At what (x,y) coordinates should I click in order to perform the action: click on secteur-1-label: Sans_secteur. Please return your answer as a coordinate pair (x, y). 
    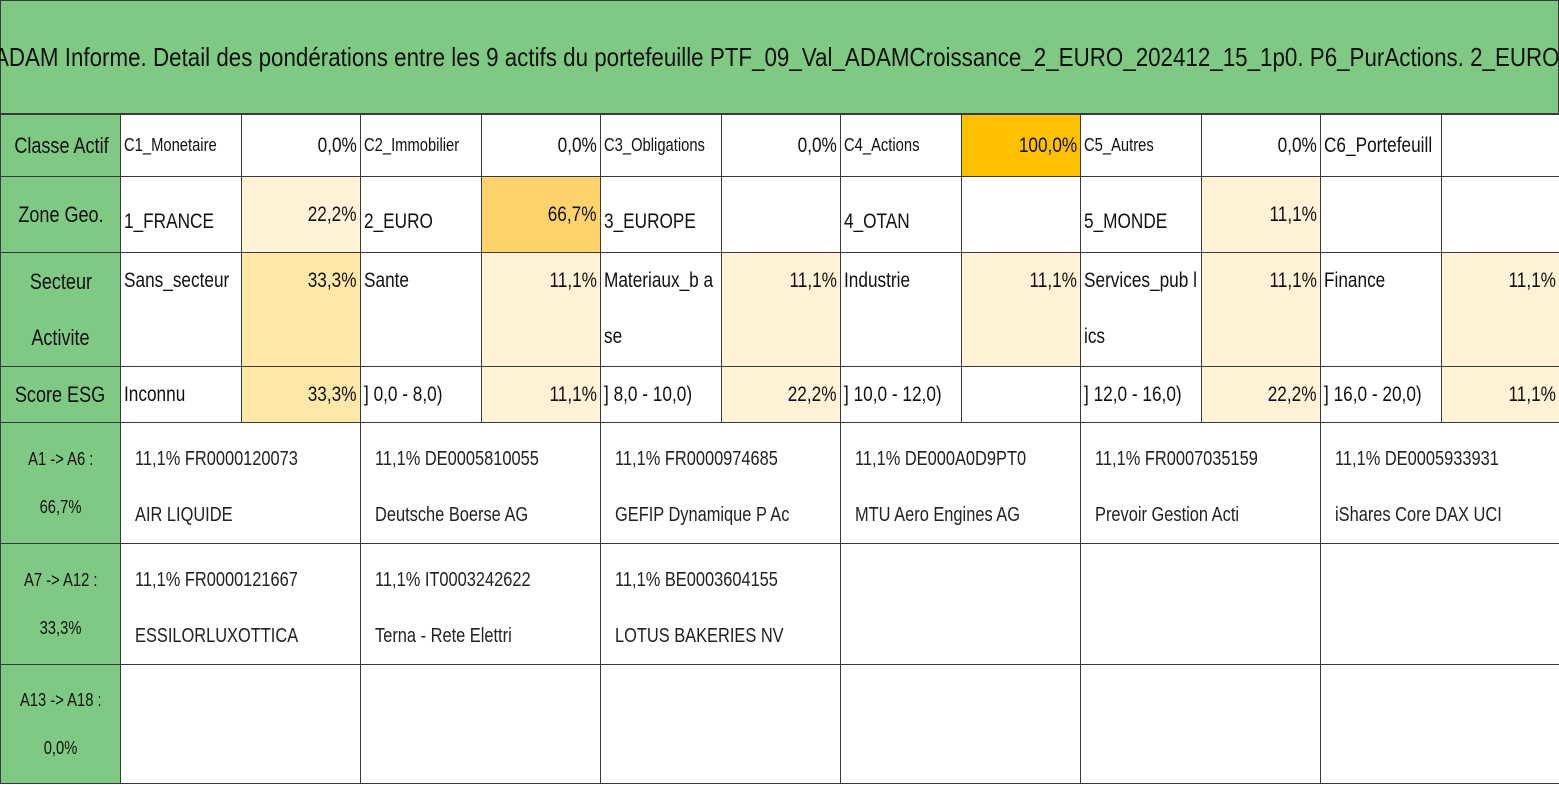
    Looking at the image, I should click on (181, 309).